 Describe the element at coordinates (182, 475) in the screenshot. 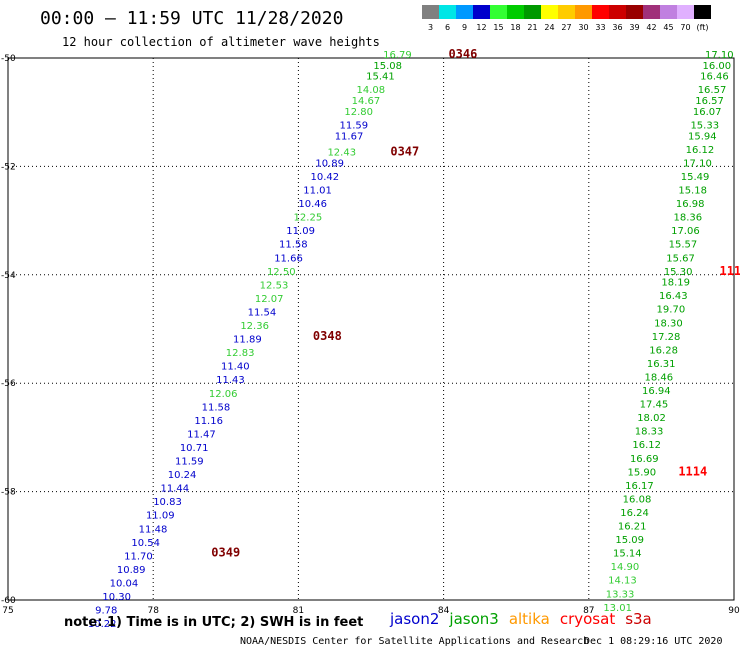

I see `swh-value: 10.24` at that location.